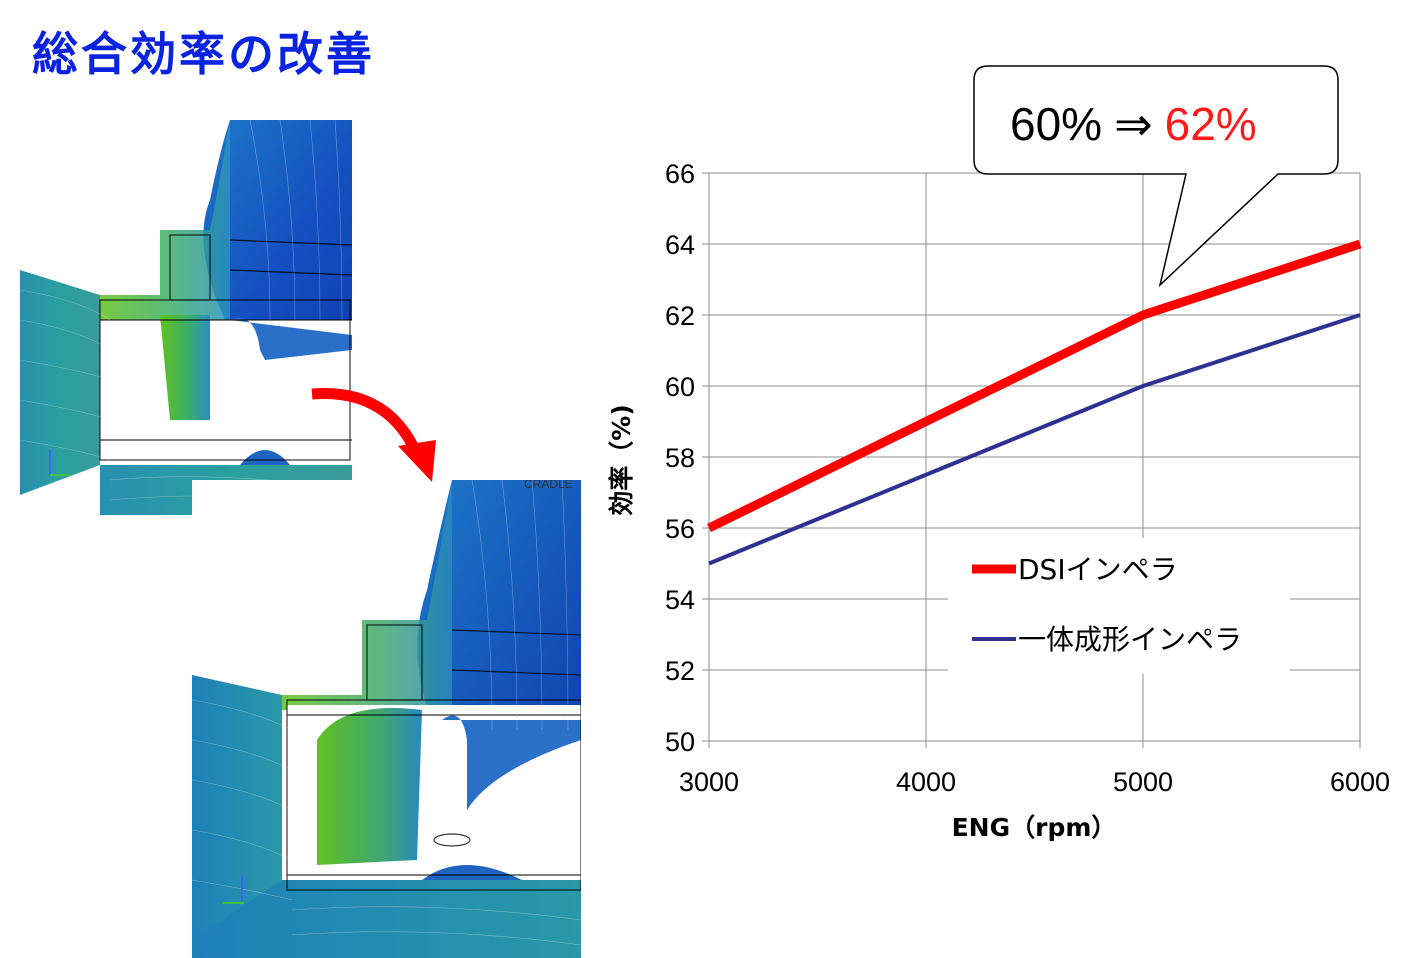  What do you see at coordinates (1034, 782) in the screenshot?
I see `x-tick-labels: 3000 4000 5000 6000` at bounding box center [1034, 782].